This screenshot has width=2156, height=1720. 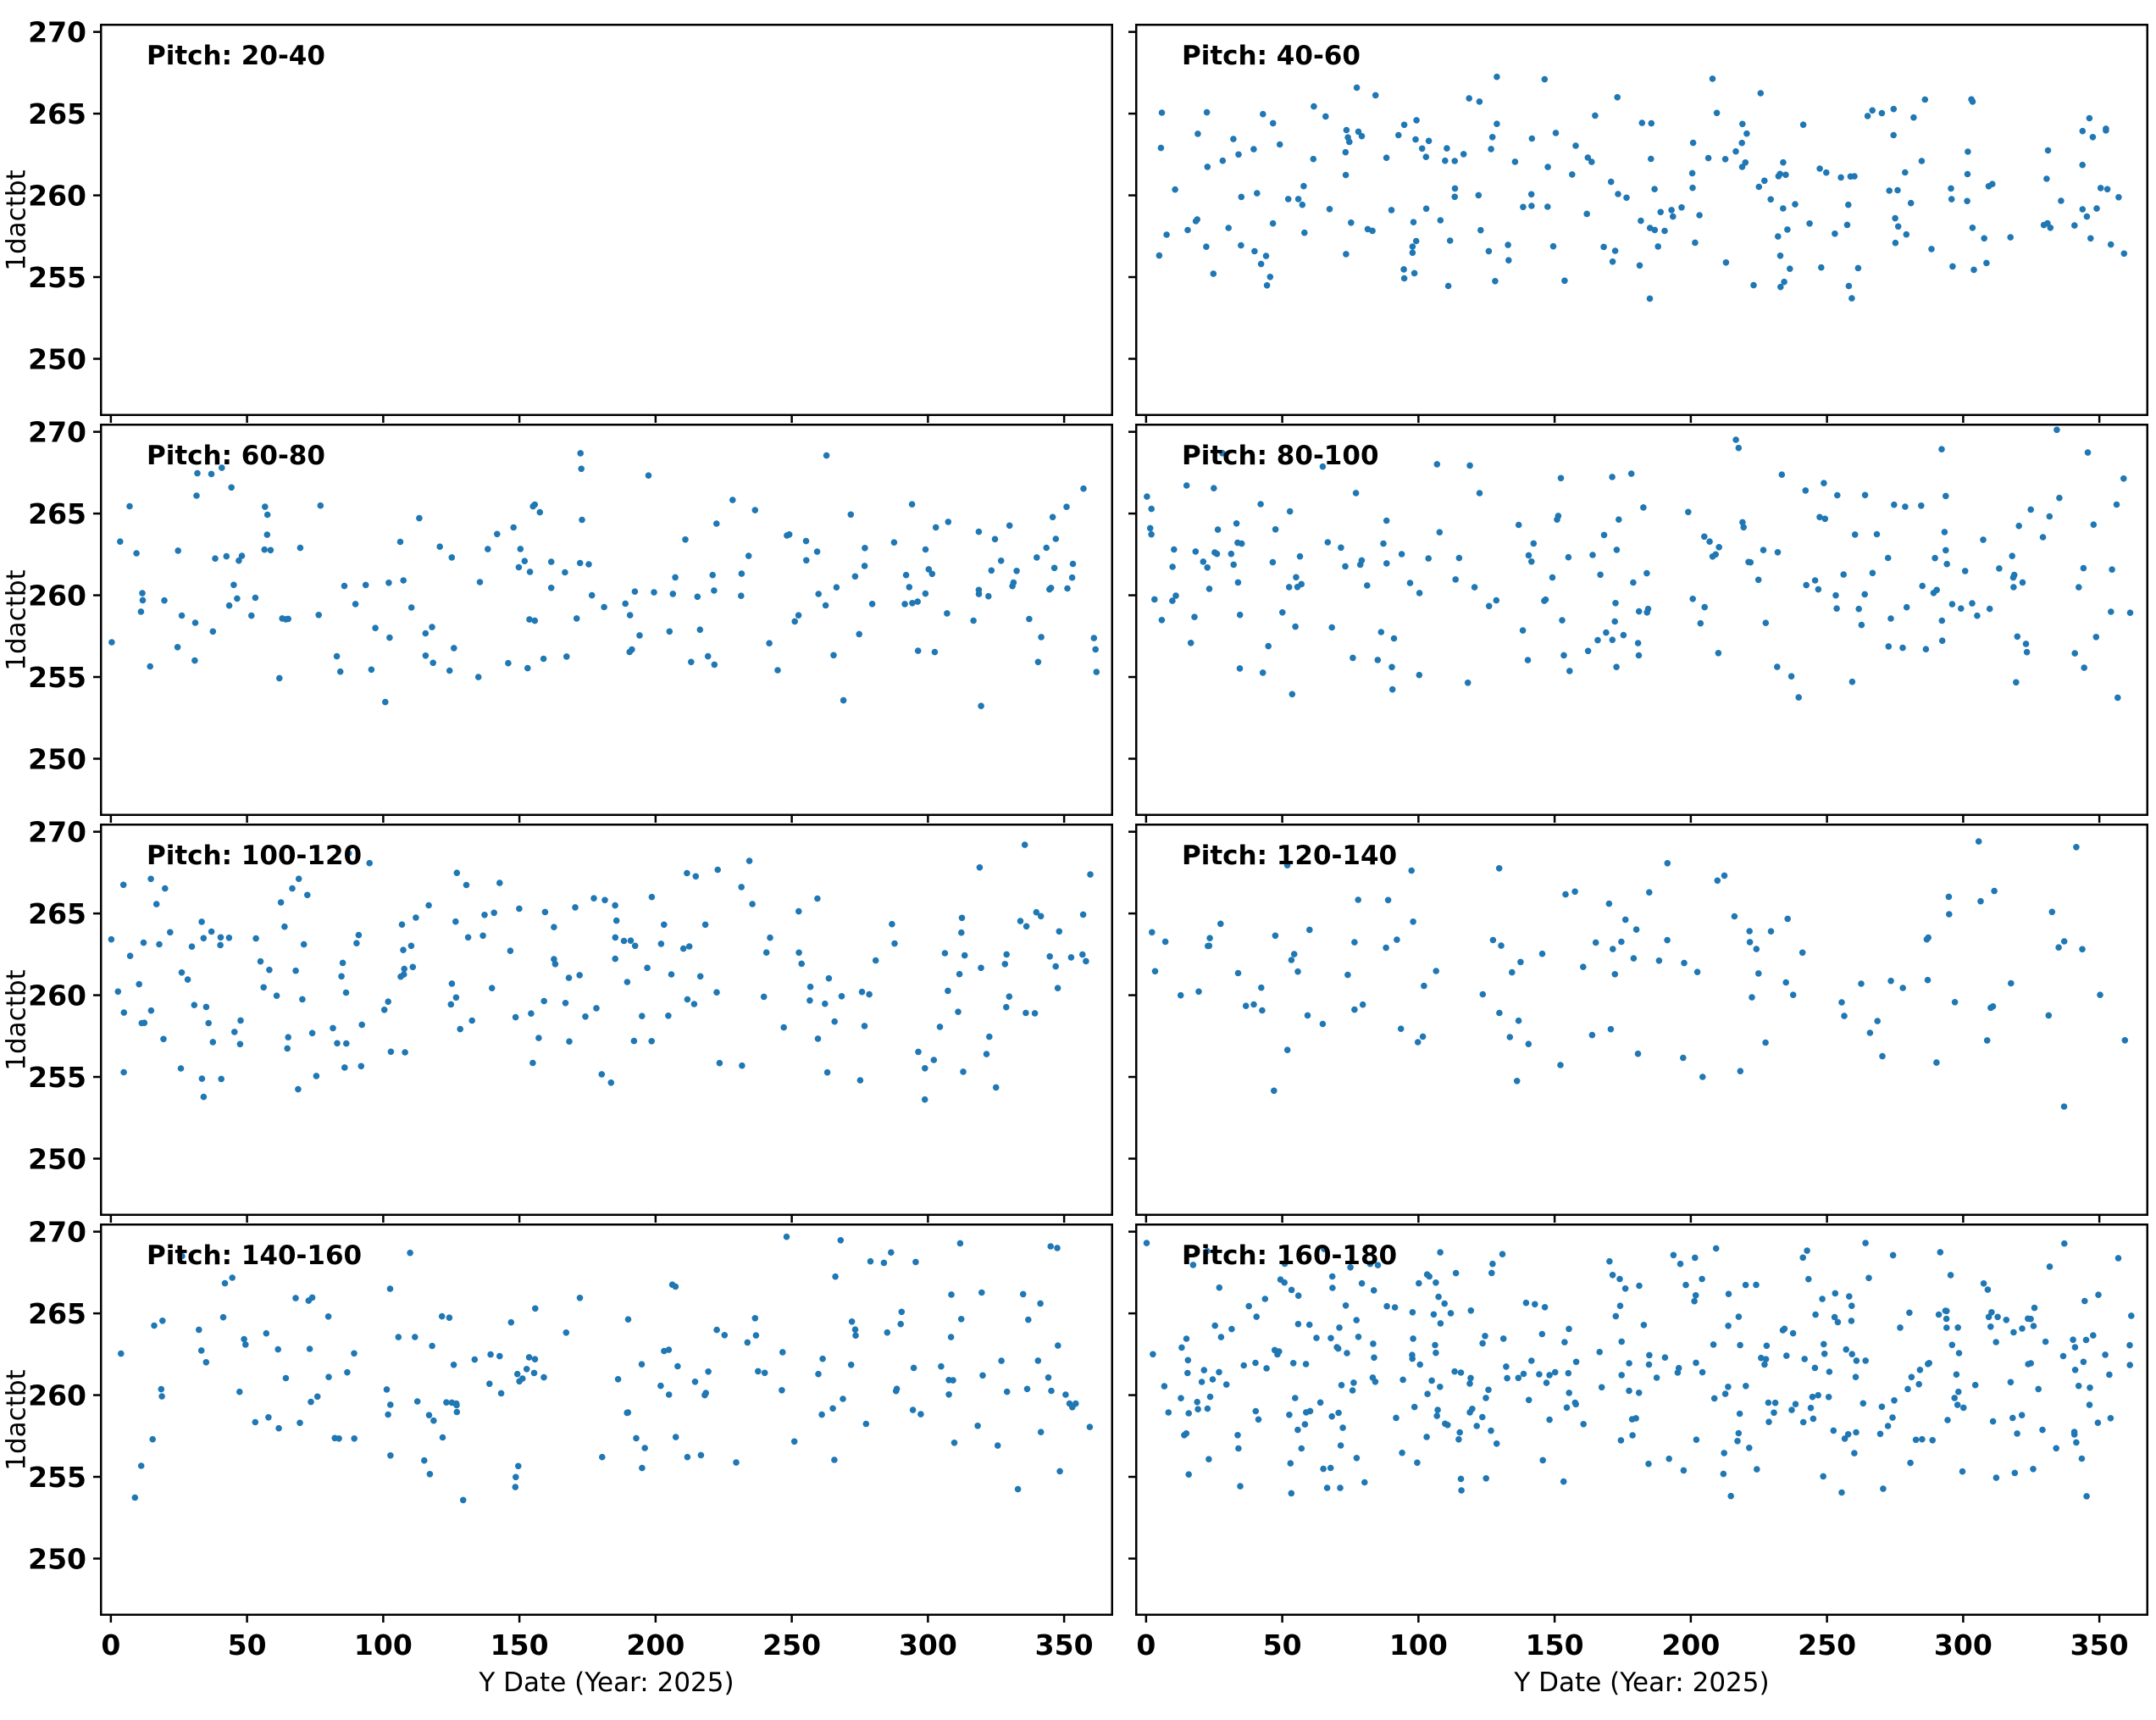 I want to click on x-tick-label: 0, so click(x=110, y=1645).